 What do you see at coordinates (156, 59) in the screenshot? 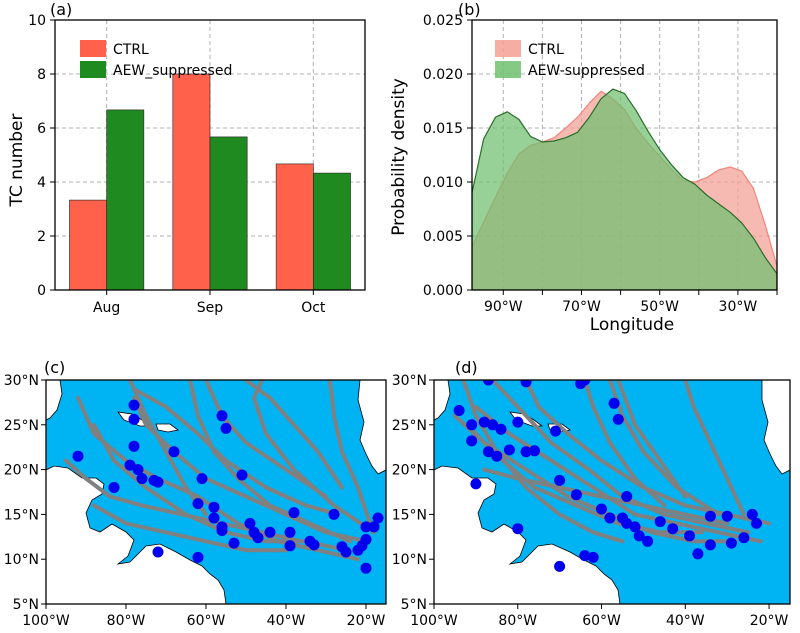
I see `panel-a-legend: CTRL AEW_suppressed` at bounding box center [156, 59].